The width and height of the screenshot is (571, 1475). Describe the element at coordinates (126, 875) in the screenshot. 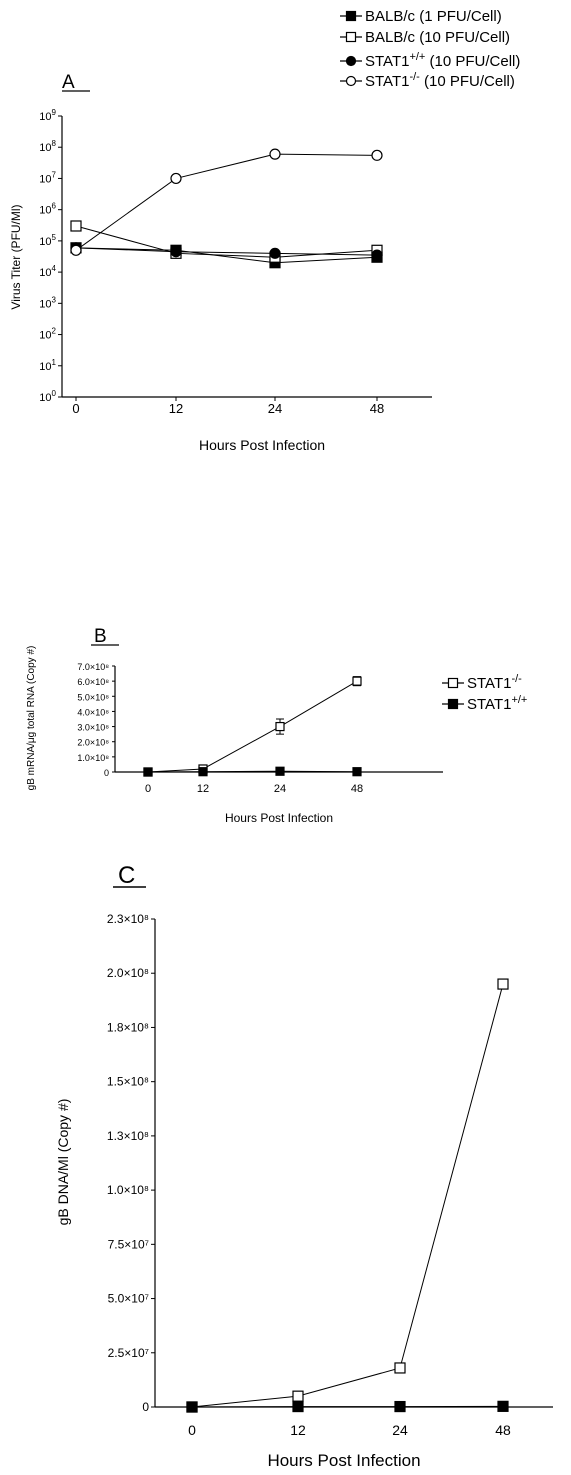

I see `chart-c-panel-label: C` at that location.